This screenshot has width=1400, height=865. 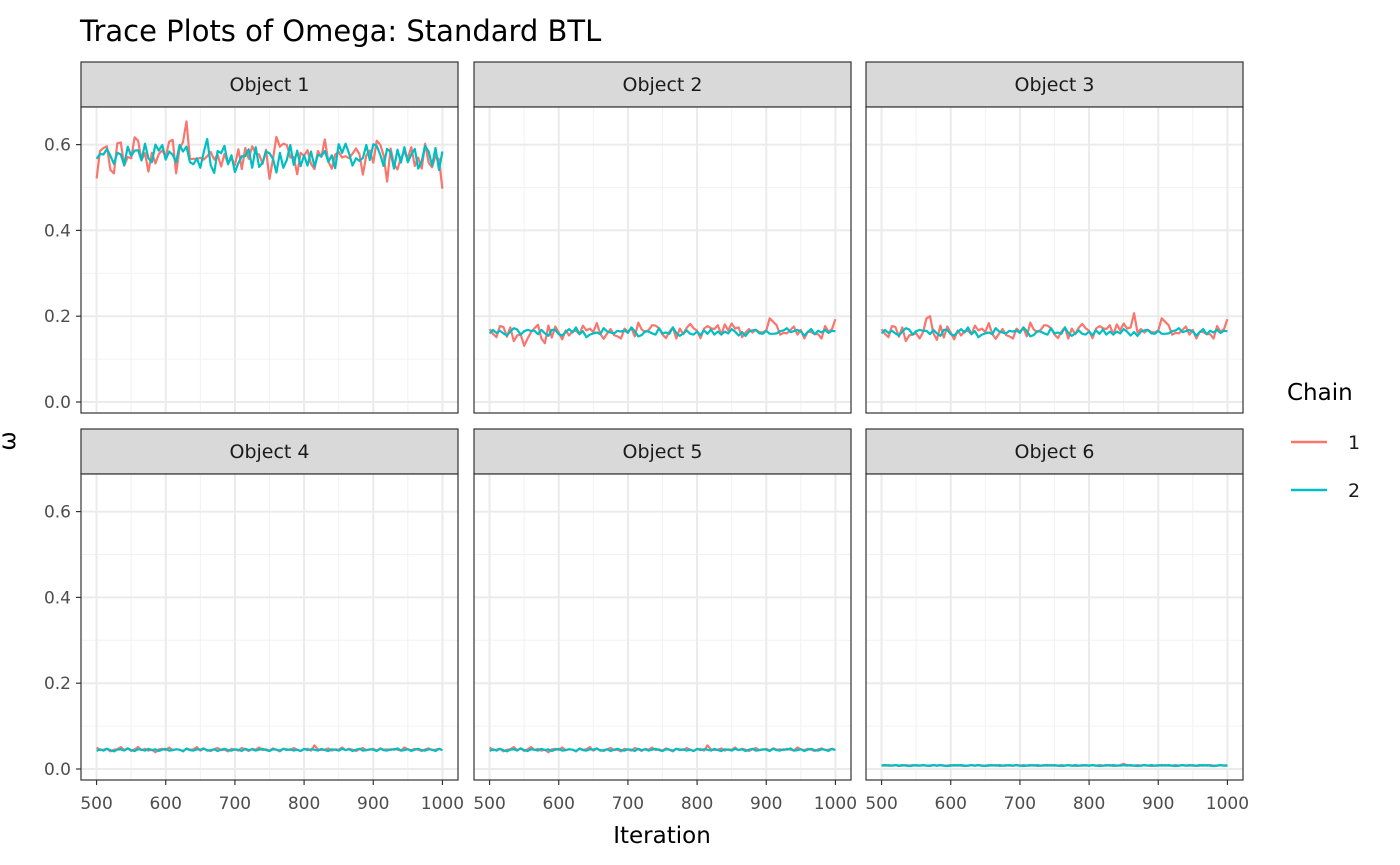 What do you see at coordinates (1354, 491) in the screenshot?
I see `legend-label-chain-2: 2` at bounding box center [1354, 491].